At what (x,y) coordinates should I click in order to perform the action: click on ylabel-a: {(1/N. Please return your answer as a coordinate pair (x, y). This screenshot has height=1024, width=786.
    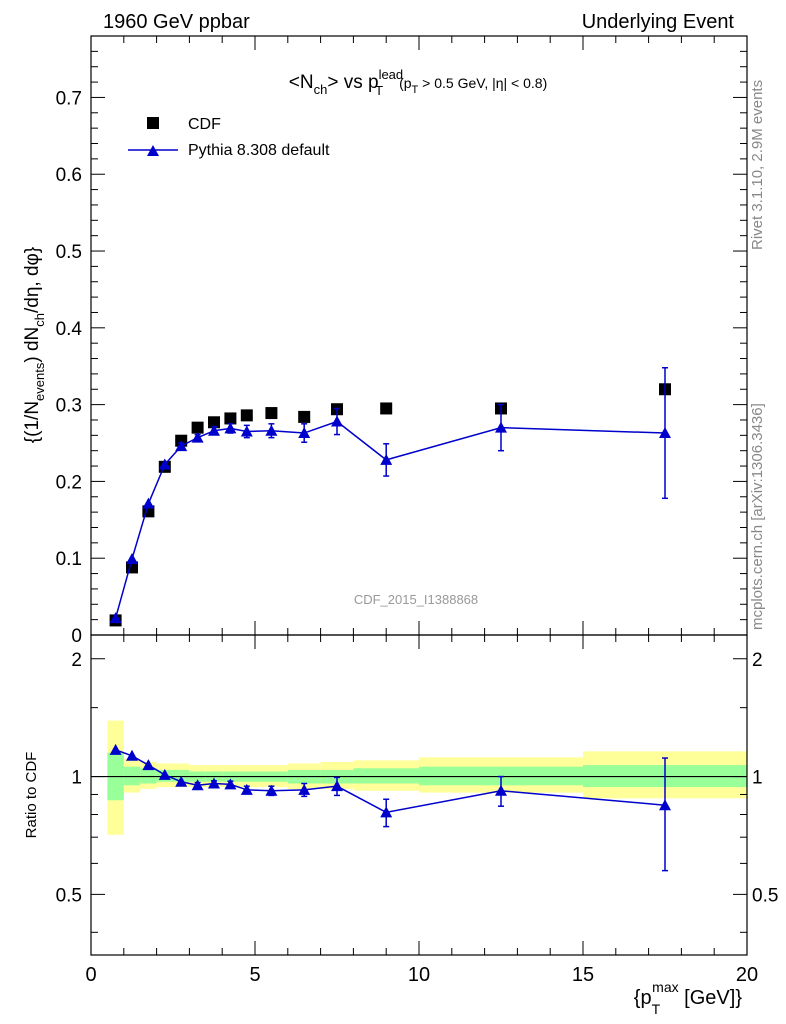
    Looking at the image, I should click on (32, 422).